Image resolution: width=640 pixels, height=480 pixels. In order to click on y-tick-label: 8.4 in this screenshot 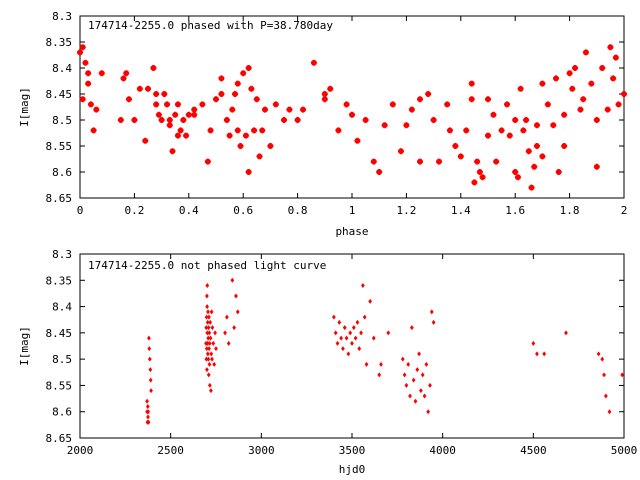, I will do `click(62, 68)`.